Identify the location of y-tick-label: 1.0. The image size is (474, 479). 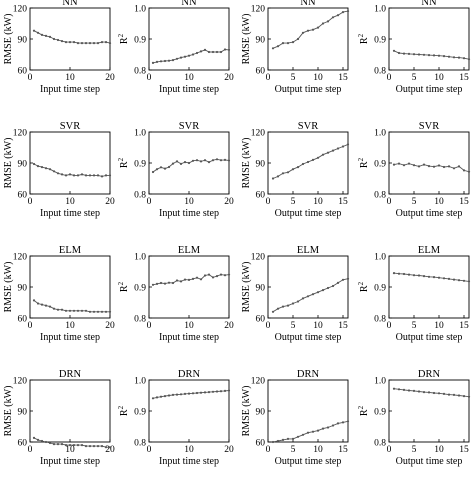
(380, 257).